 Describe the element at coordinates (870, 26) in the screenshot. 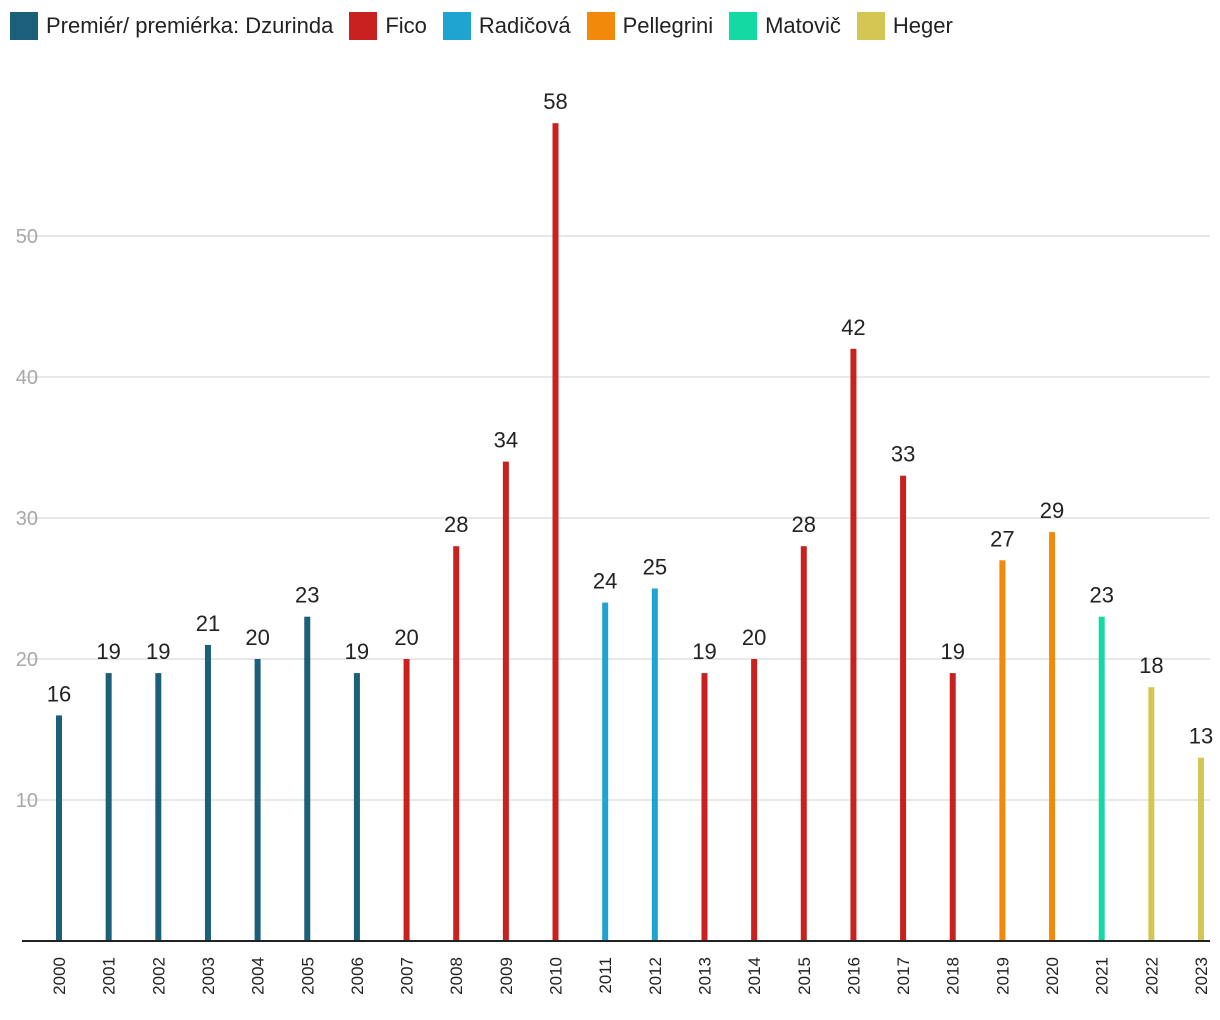

I see `legend-swatch-heger` at that location.